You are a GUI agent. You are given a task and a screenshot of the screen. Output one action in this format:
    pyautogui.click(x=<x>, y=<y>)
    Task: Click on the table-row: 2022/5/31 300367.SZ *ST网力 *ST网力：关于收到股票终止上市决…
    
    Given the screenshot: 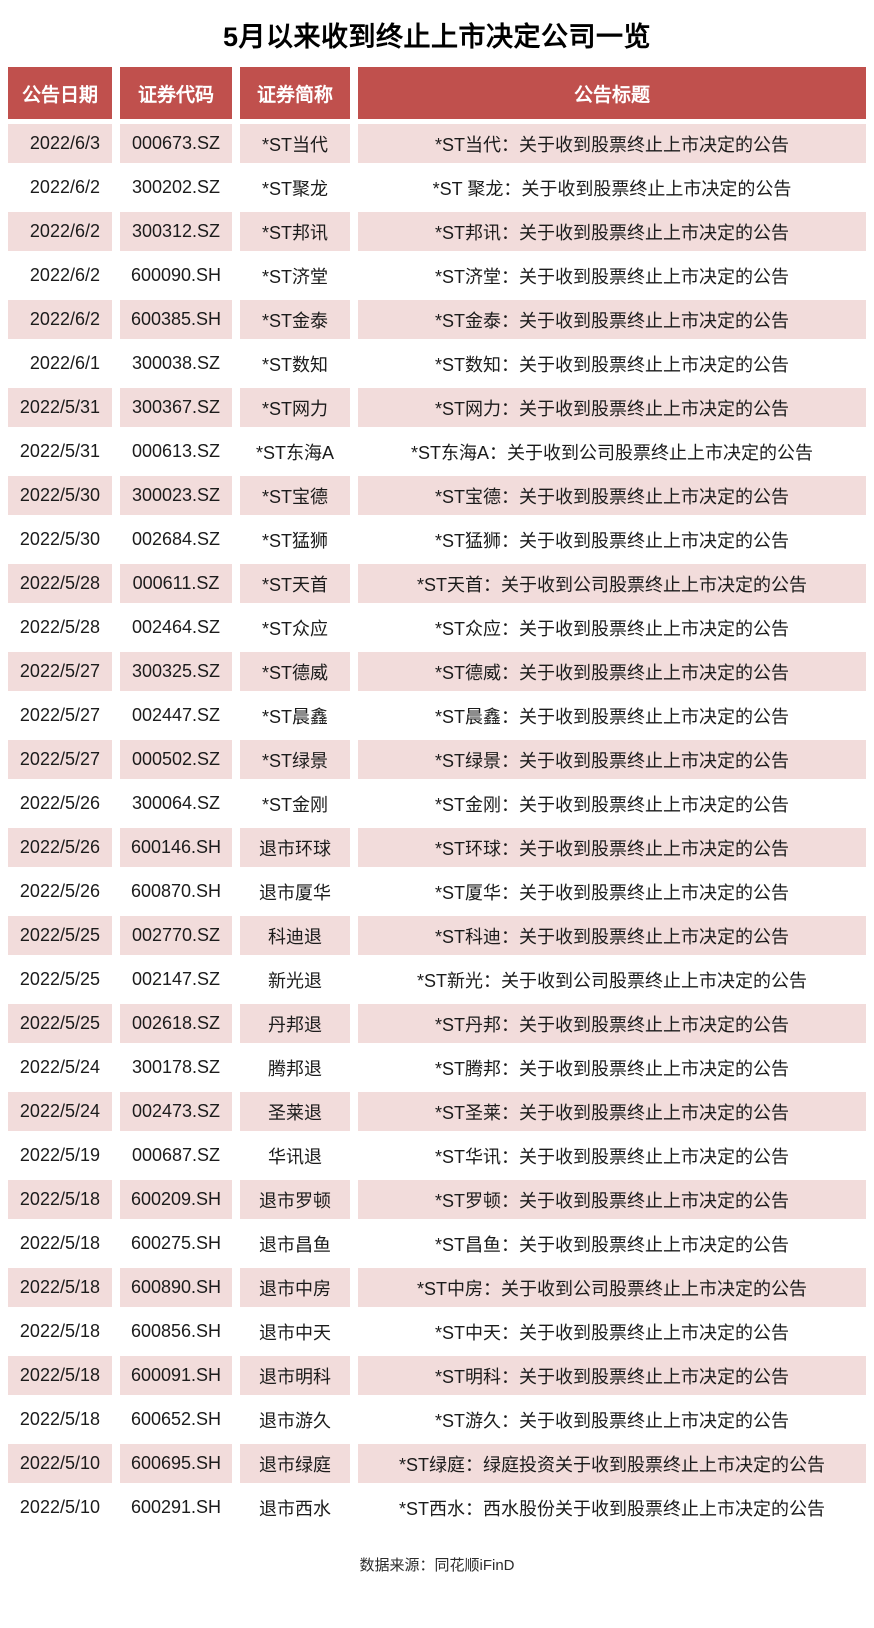 What is the action you would take?
    pyautogui.click(x=437, y=407)
    